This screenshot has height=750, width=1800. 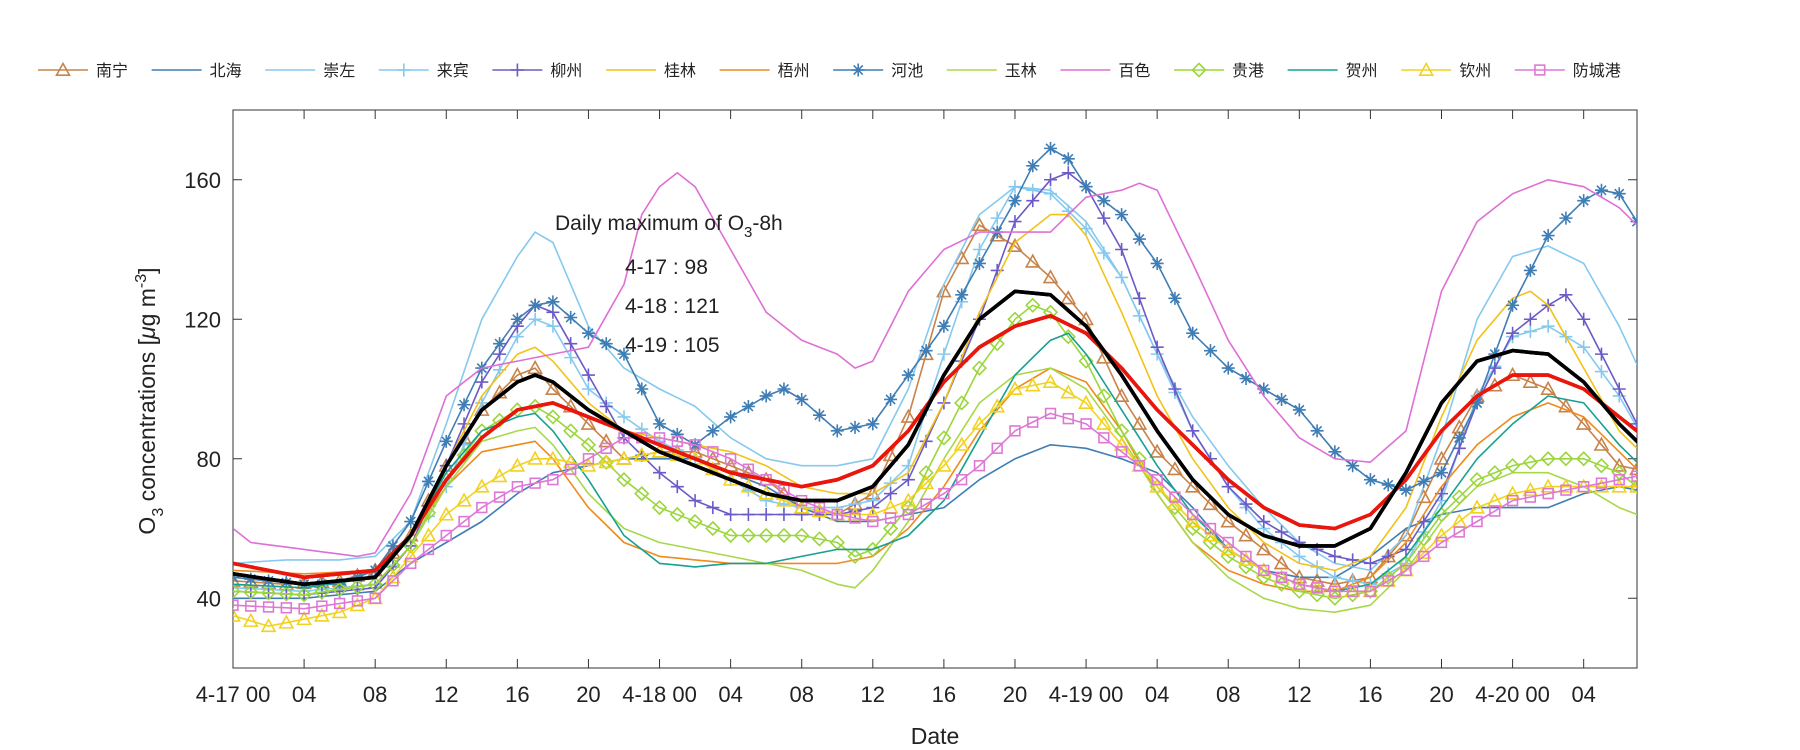 I want to click on legend-label: 贵港, so click(x=1248, y=71).